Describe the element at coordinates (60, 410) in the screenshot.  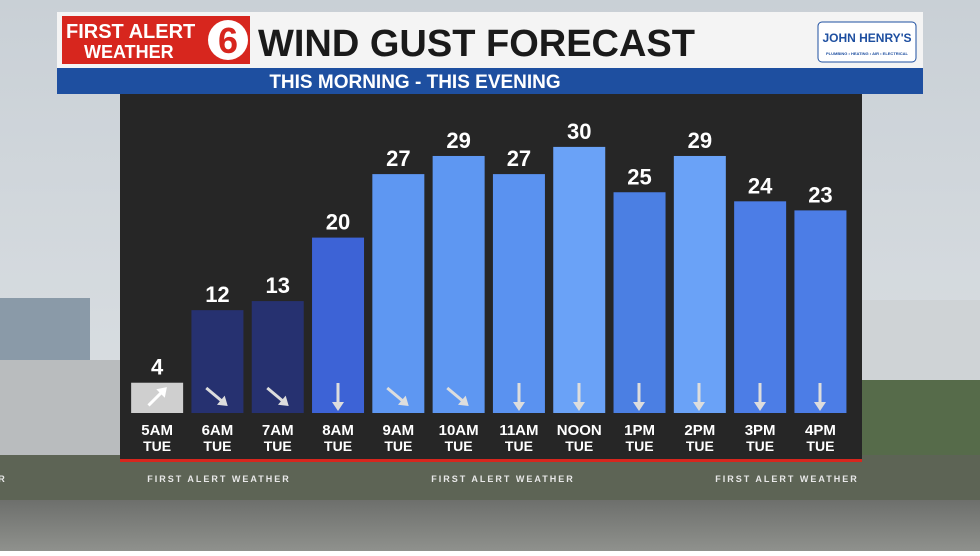
I see `building` at that location.